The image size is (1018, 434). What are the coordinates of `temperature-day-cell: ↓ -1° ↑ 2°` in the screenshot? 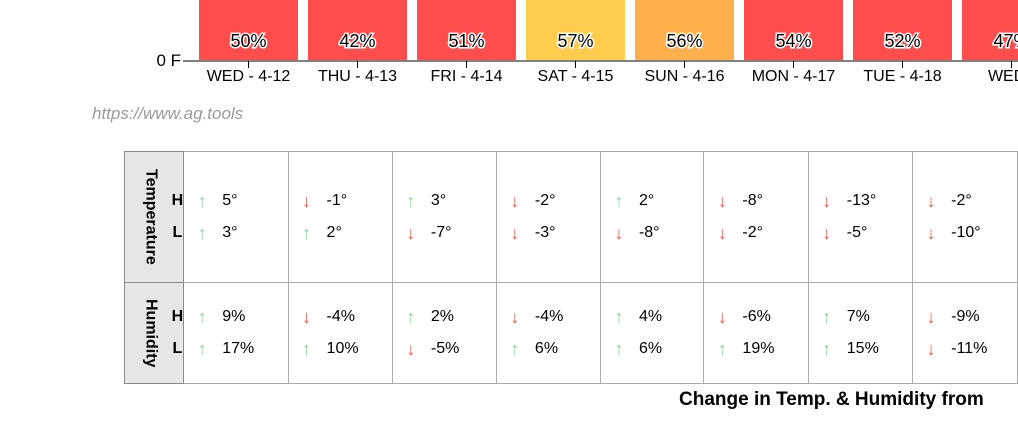 It's located at (340, 217).